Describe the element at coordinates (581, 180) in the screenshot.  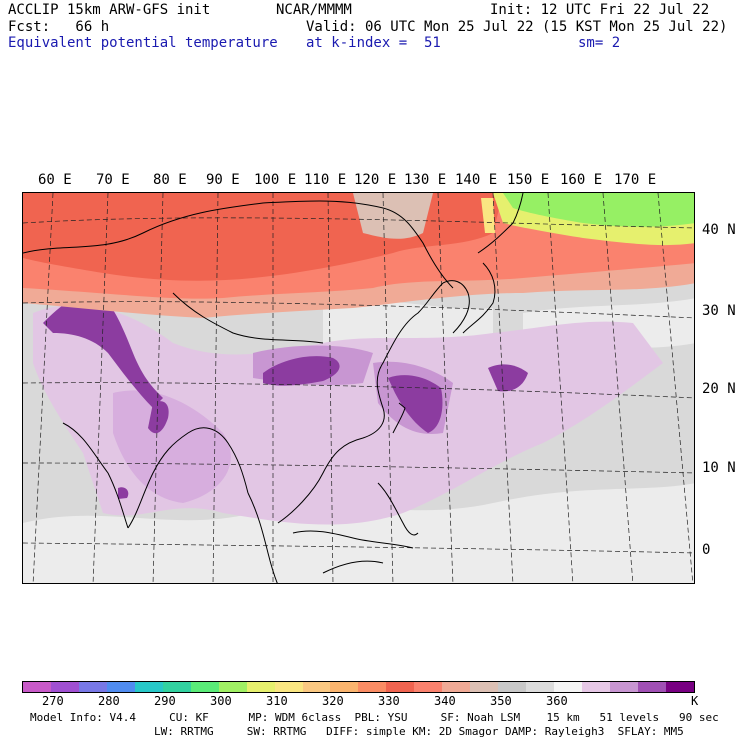
I see `lon-label: 160 E` at that location.